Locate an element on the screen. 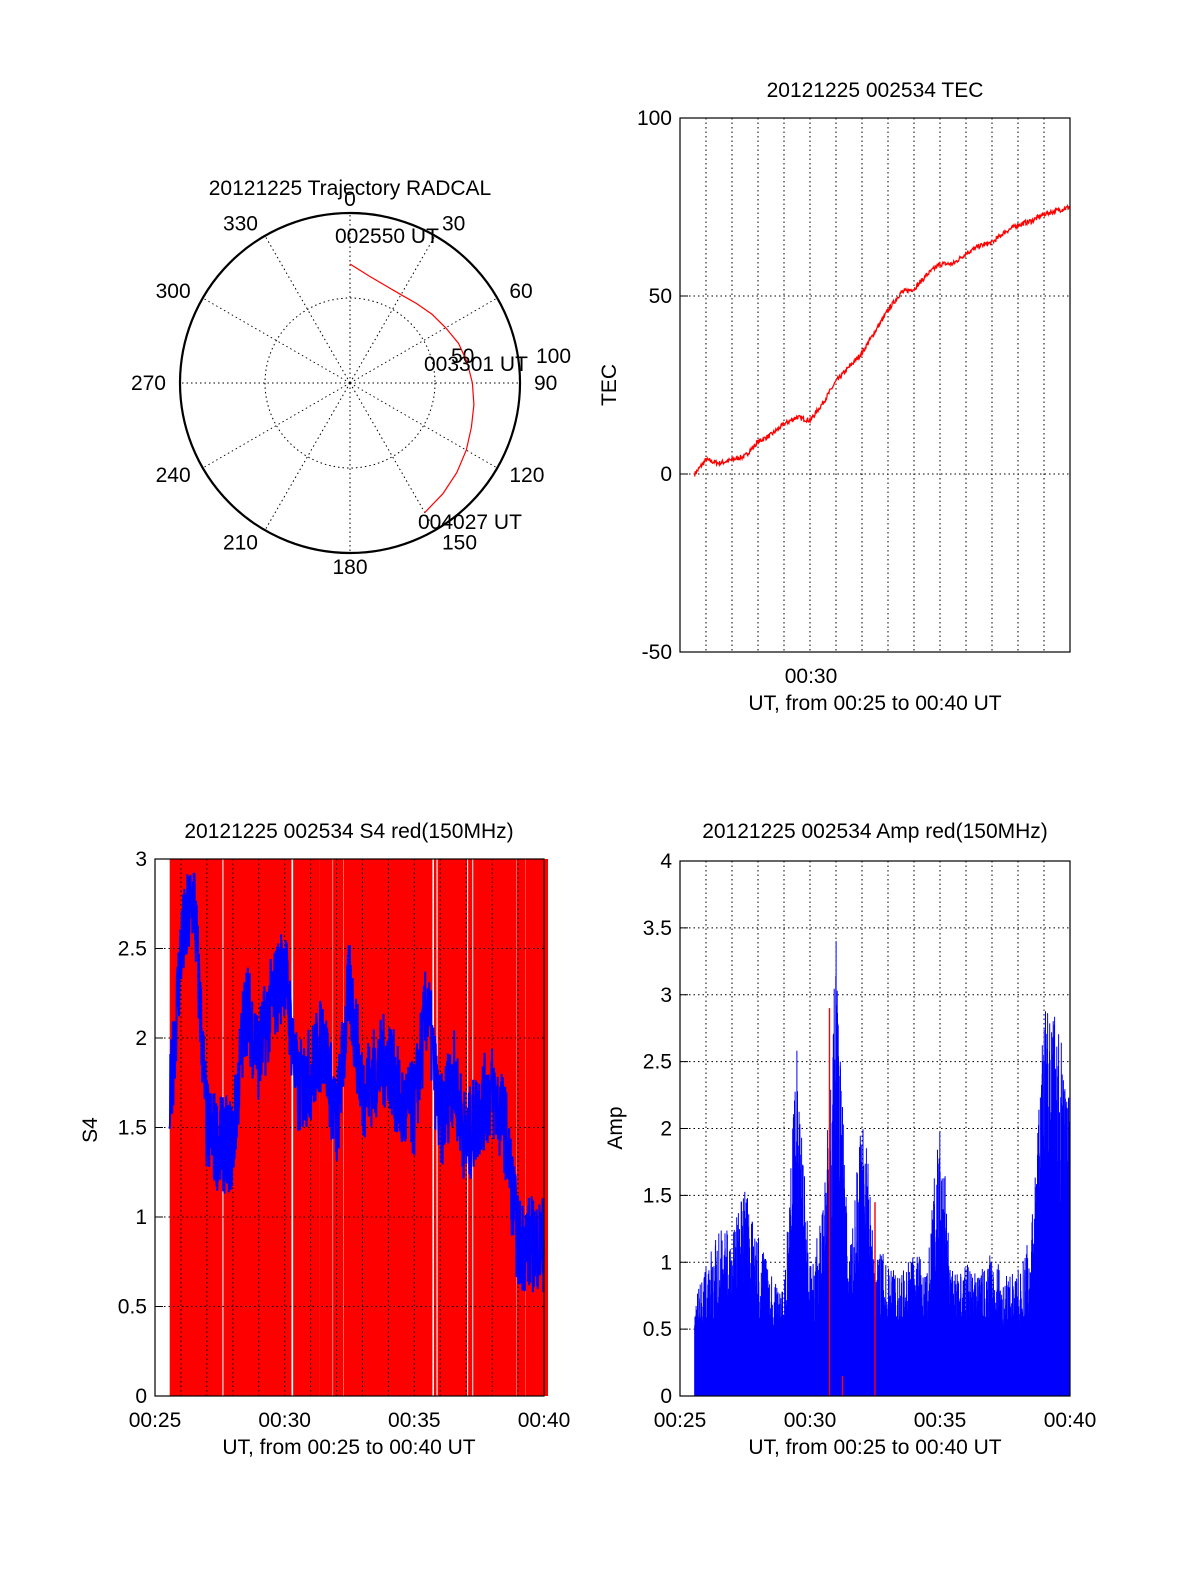  tec-xtick-label: 00:30 is located at coordinates (811, 676).